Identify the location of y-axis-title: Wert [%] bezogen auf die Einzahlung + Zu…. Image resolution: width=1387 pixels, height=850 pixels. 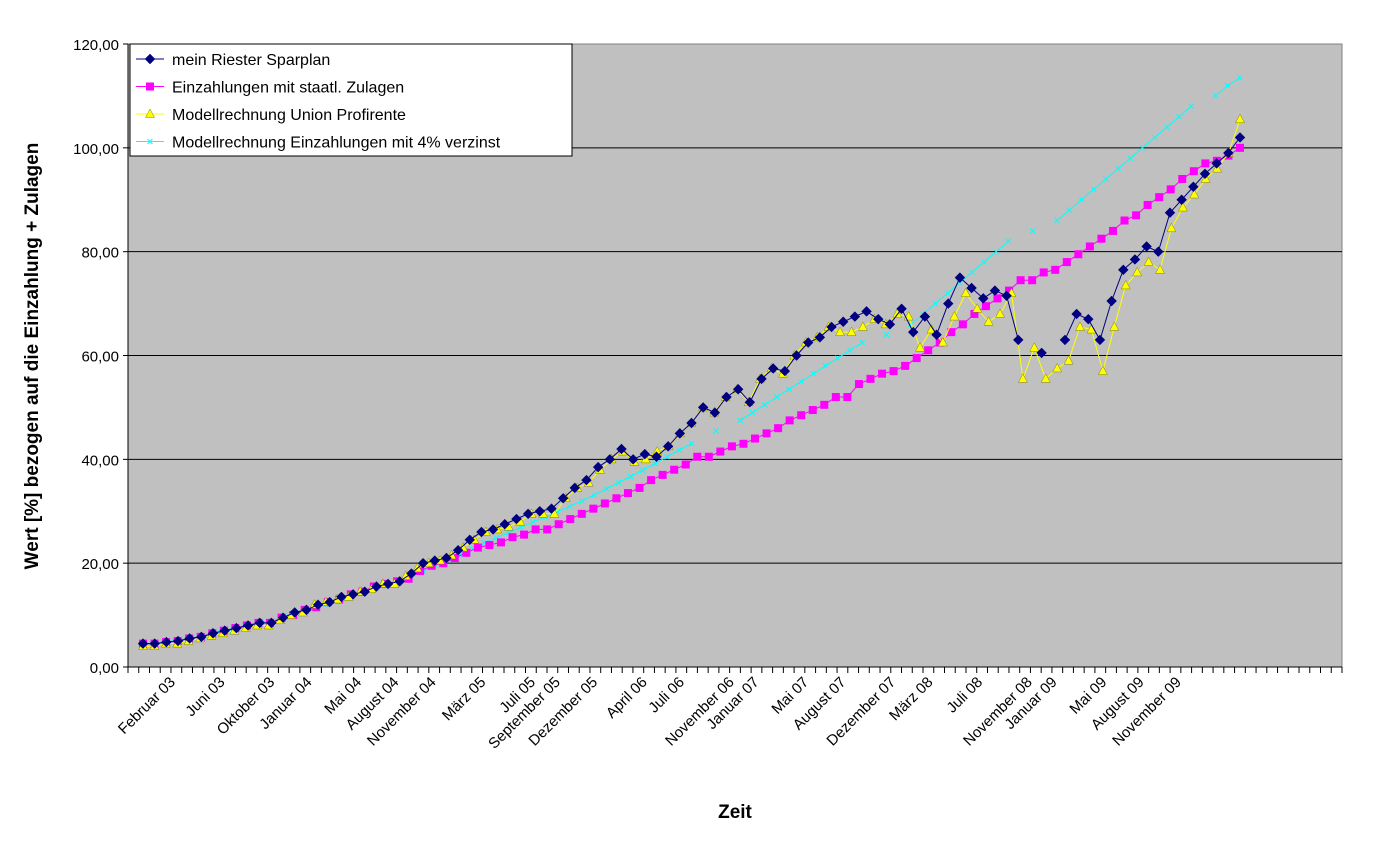
(32, 356).